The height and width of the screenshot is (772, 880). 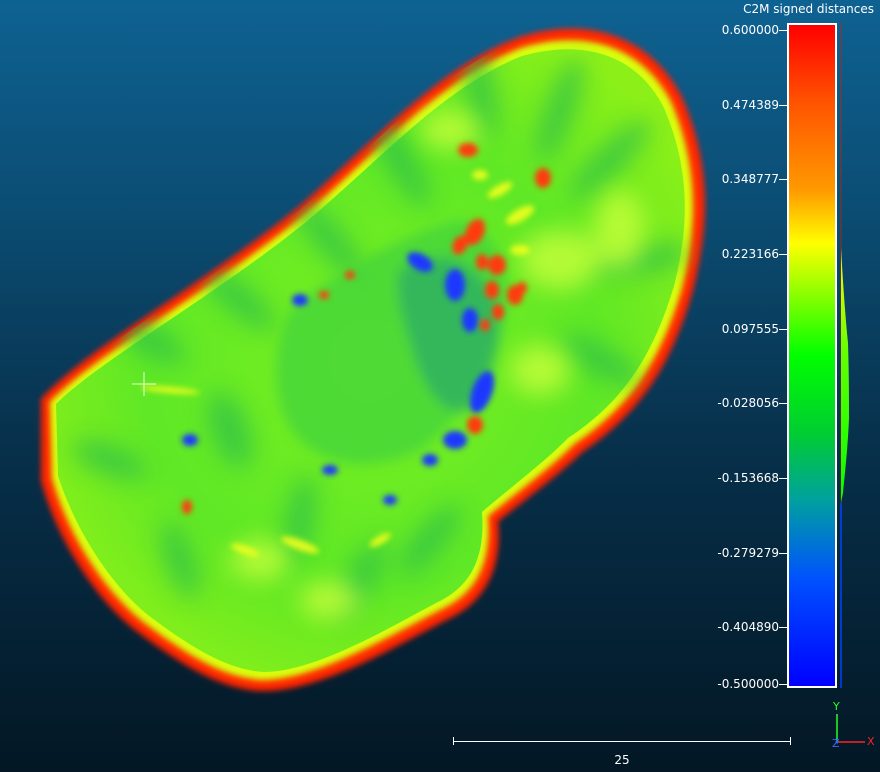 I want to click on color-scale-tick-label: -0.279279, so click(x=748, y=552).